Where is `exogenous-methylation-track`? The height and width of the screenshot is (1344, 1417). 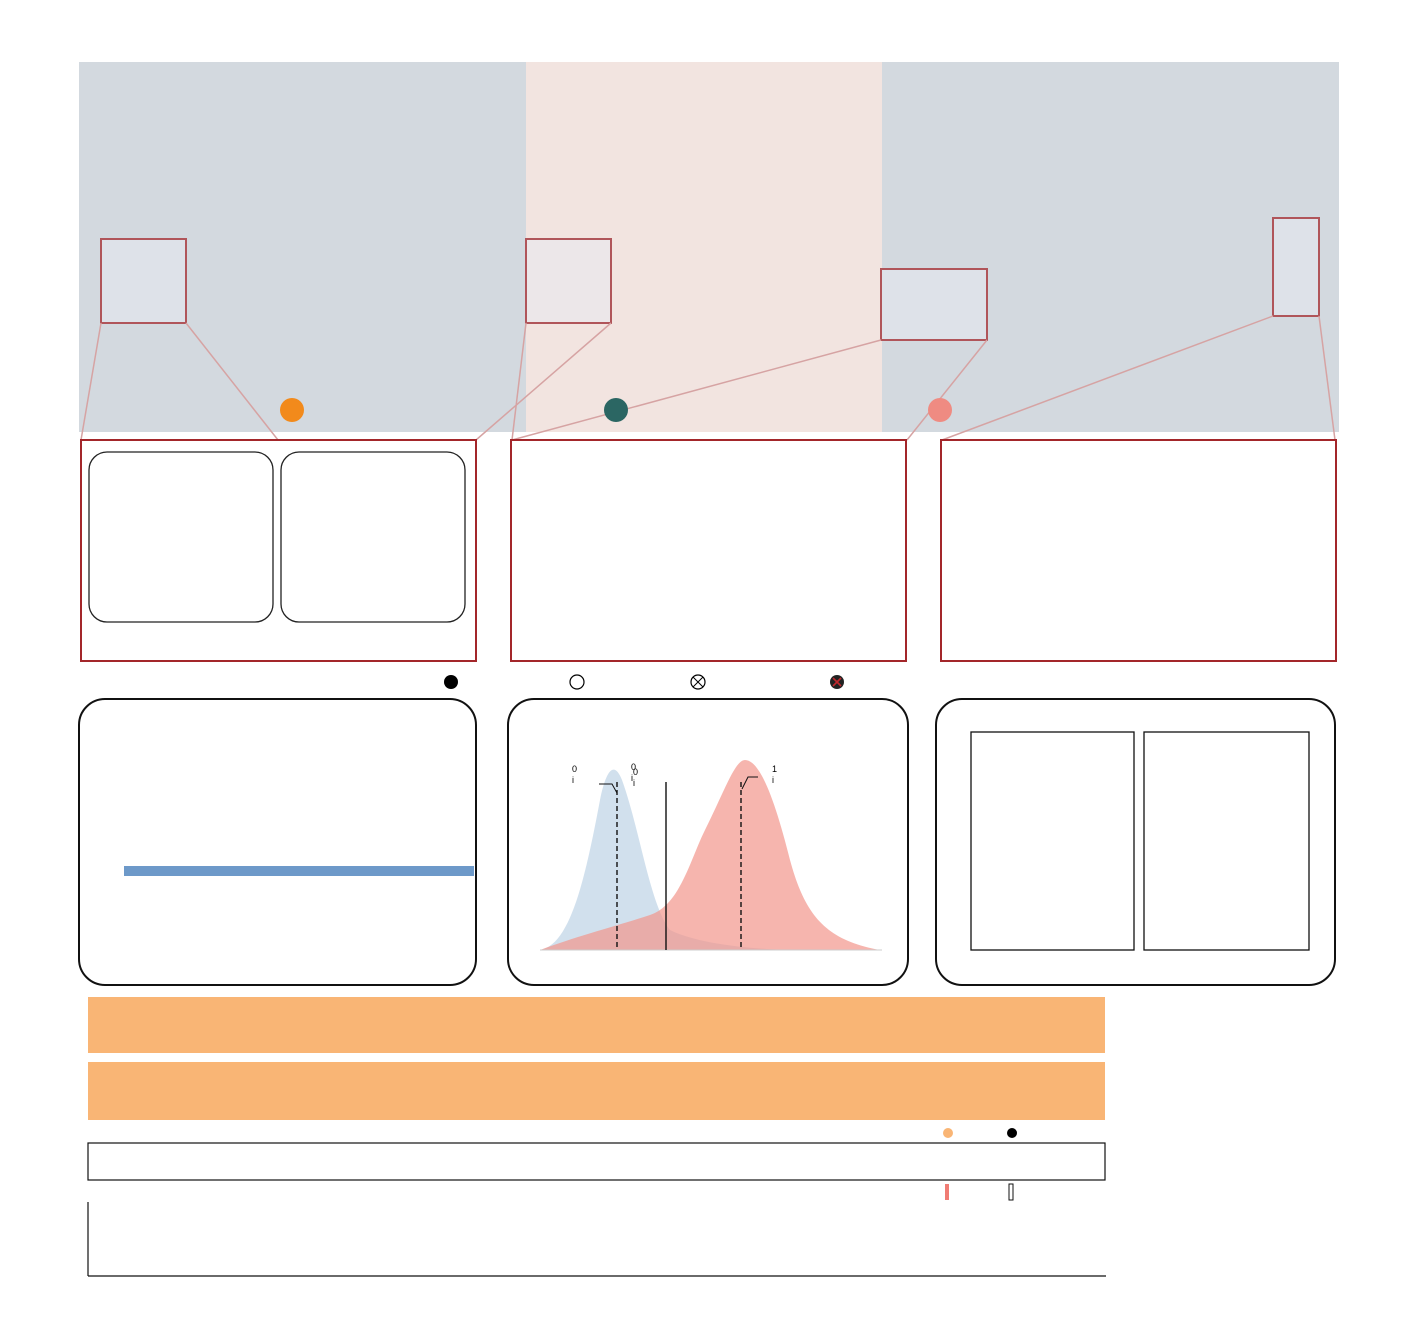
exogenous-methylation-track is located at coordinates (596, 1171).